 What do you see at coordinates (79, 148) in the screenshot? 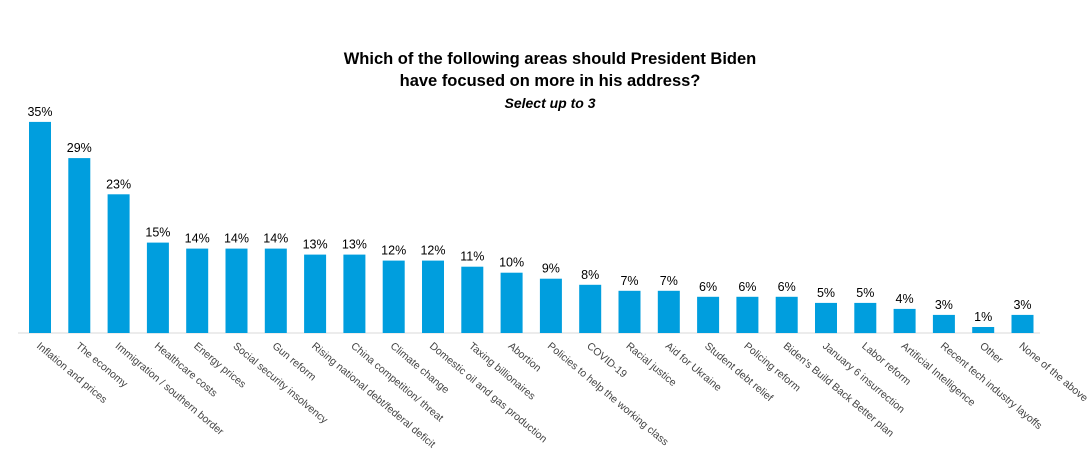
I see `value-label: 29%` at bounding box center [79, 148].